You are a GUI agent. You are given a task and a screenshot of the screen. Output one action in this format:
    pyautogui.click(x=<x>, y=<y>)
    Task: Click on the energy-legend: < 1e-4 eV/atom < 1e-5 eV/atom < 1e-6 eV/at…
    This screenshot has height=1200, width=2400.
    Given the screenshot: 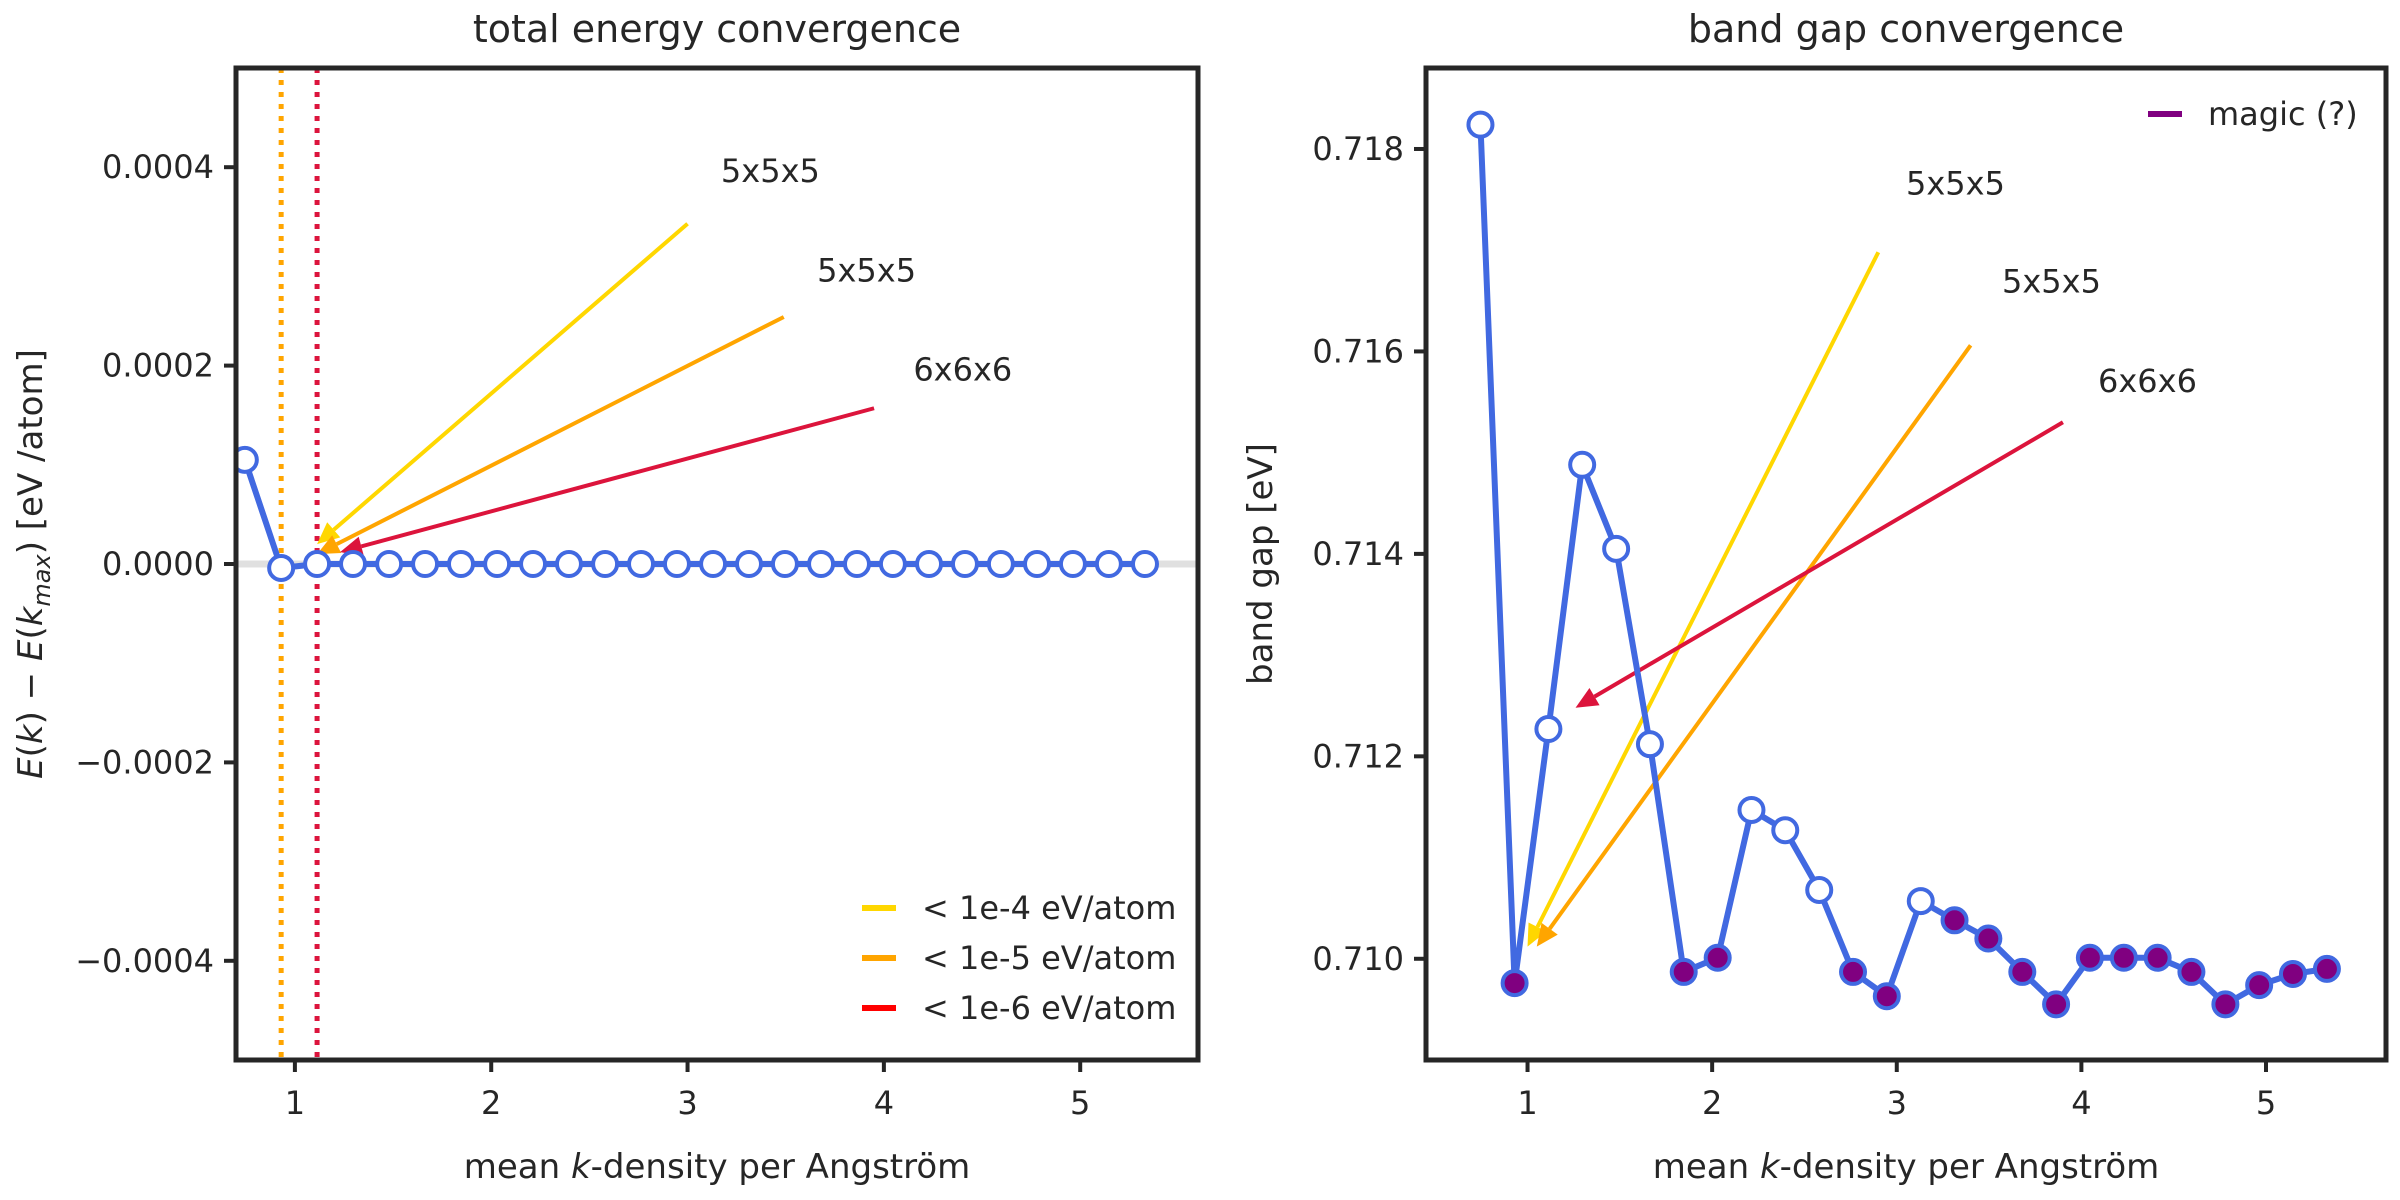 What is the action you would take?
    pyautogui.click(x=1019, y=958)
    